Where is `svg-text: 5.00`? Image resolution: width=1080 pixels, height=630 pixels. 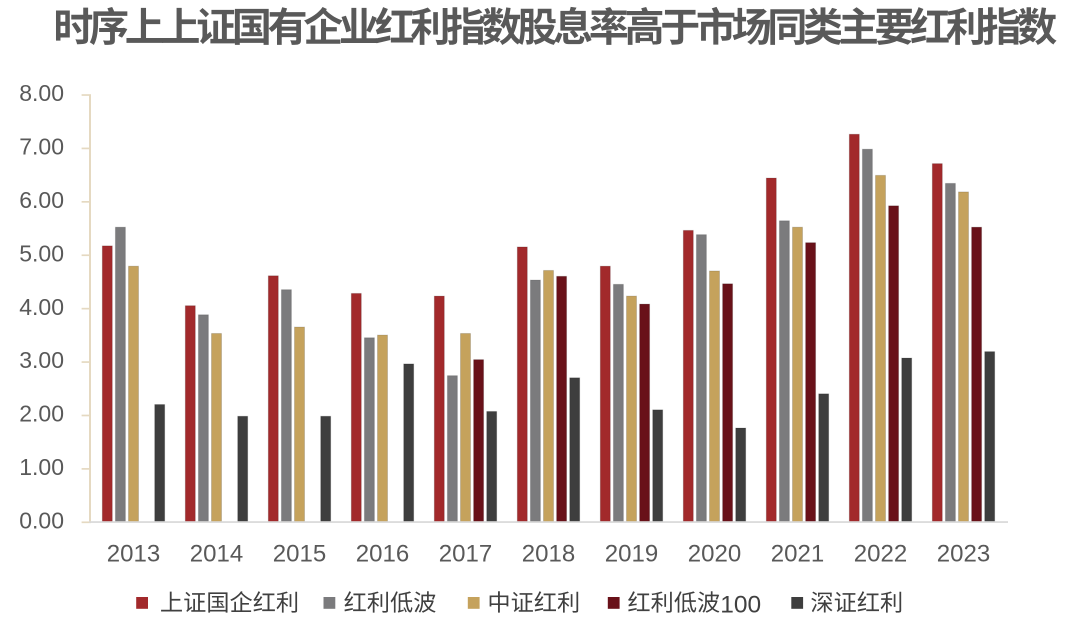
svg-text: 5.00 is located at coordinates (41, 253).